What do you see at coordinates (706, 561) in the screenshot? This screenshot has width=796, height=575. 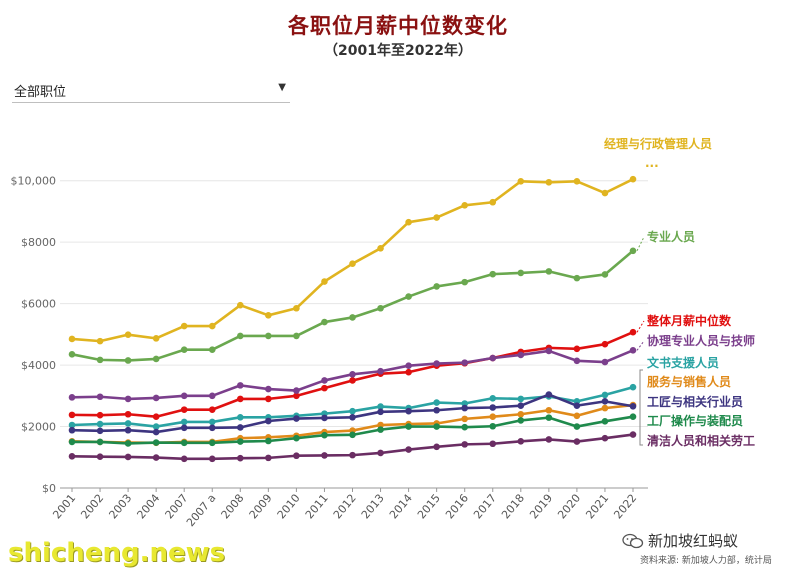 I see `data-source: 资料来源: 新加坡人力部，统计局` at bounding box center [706, 561].